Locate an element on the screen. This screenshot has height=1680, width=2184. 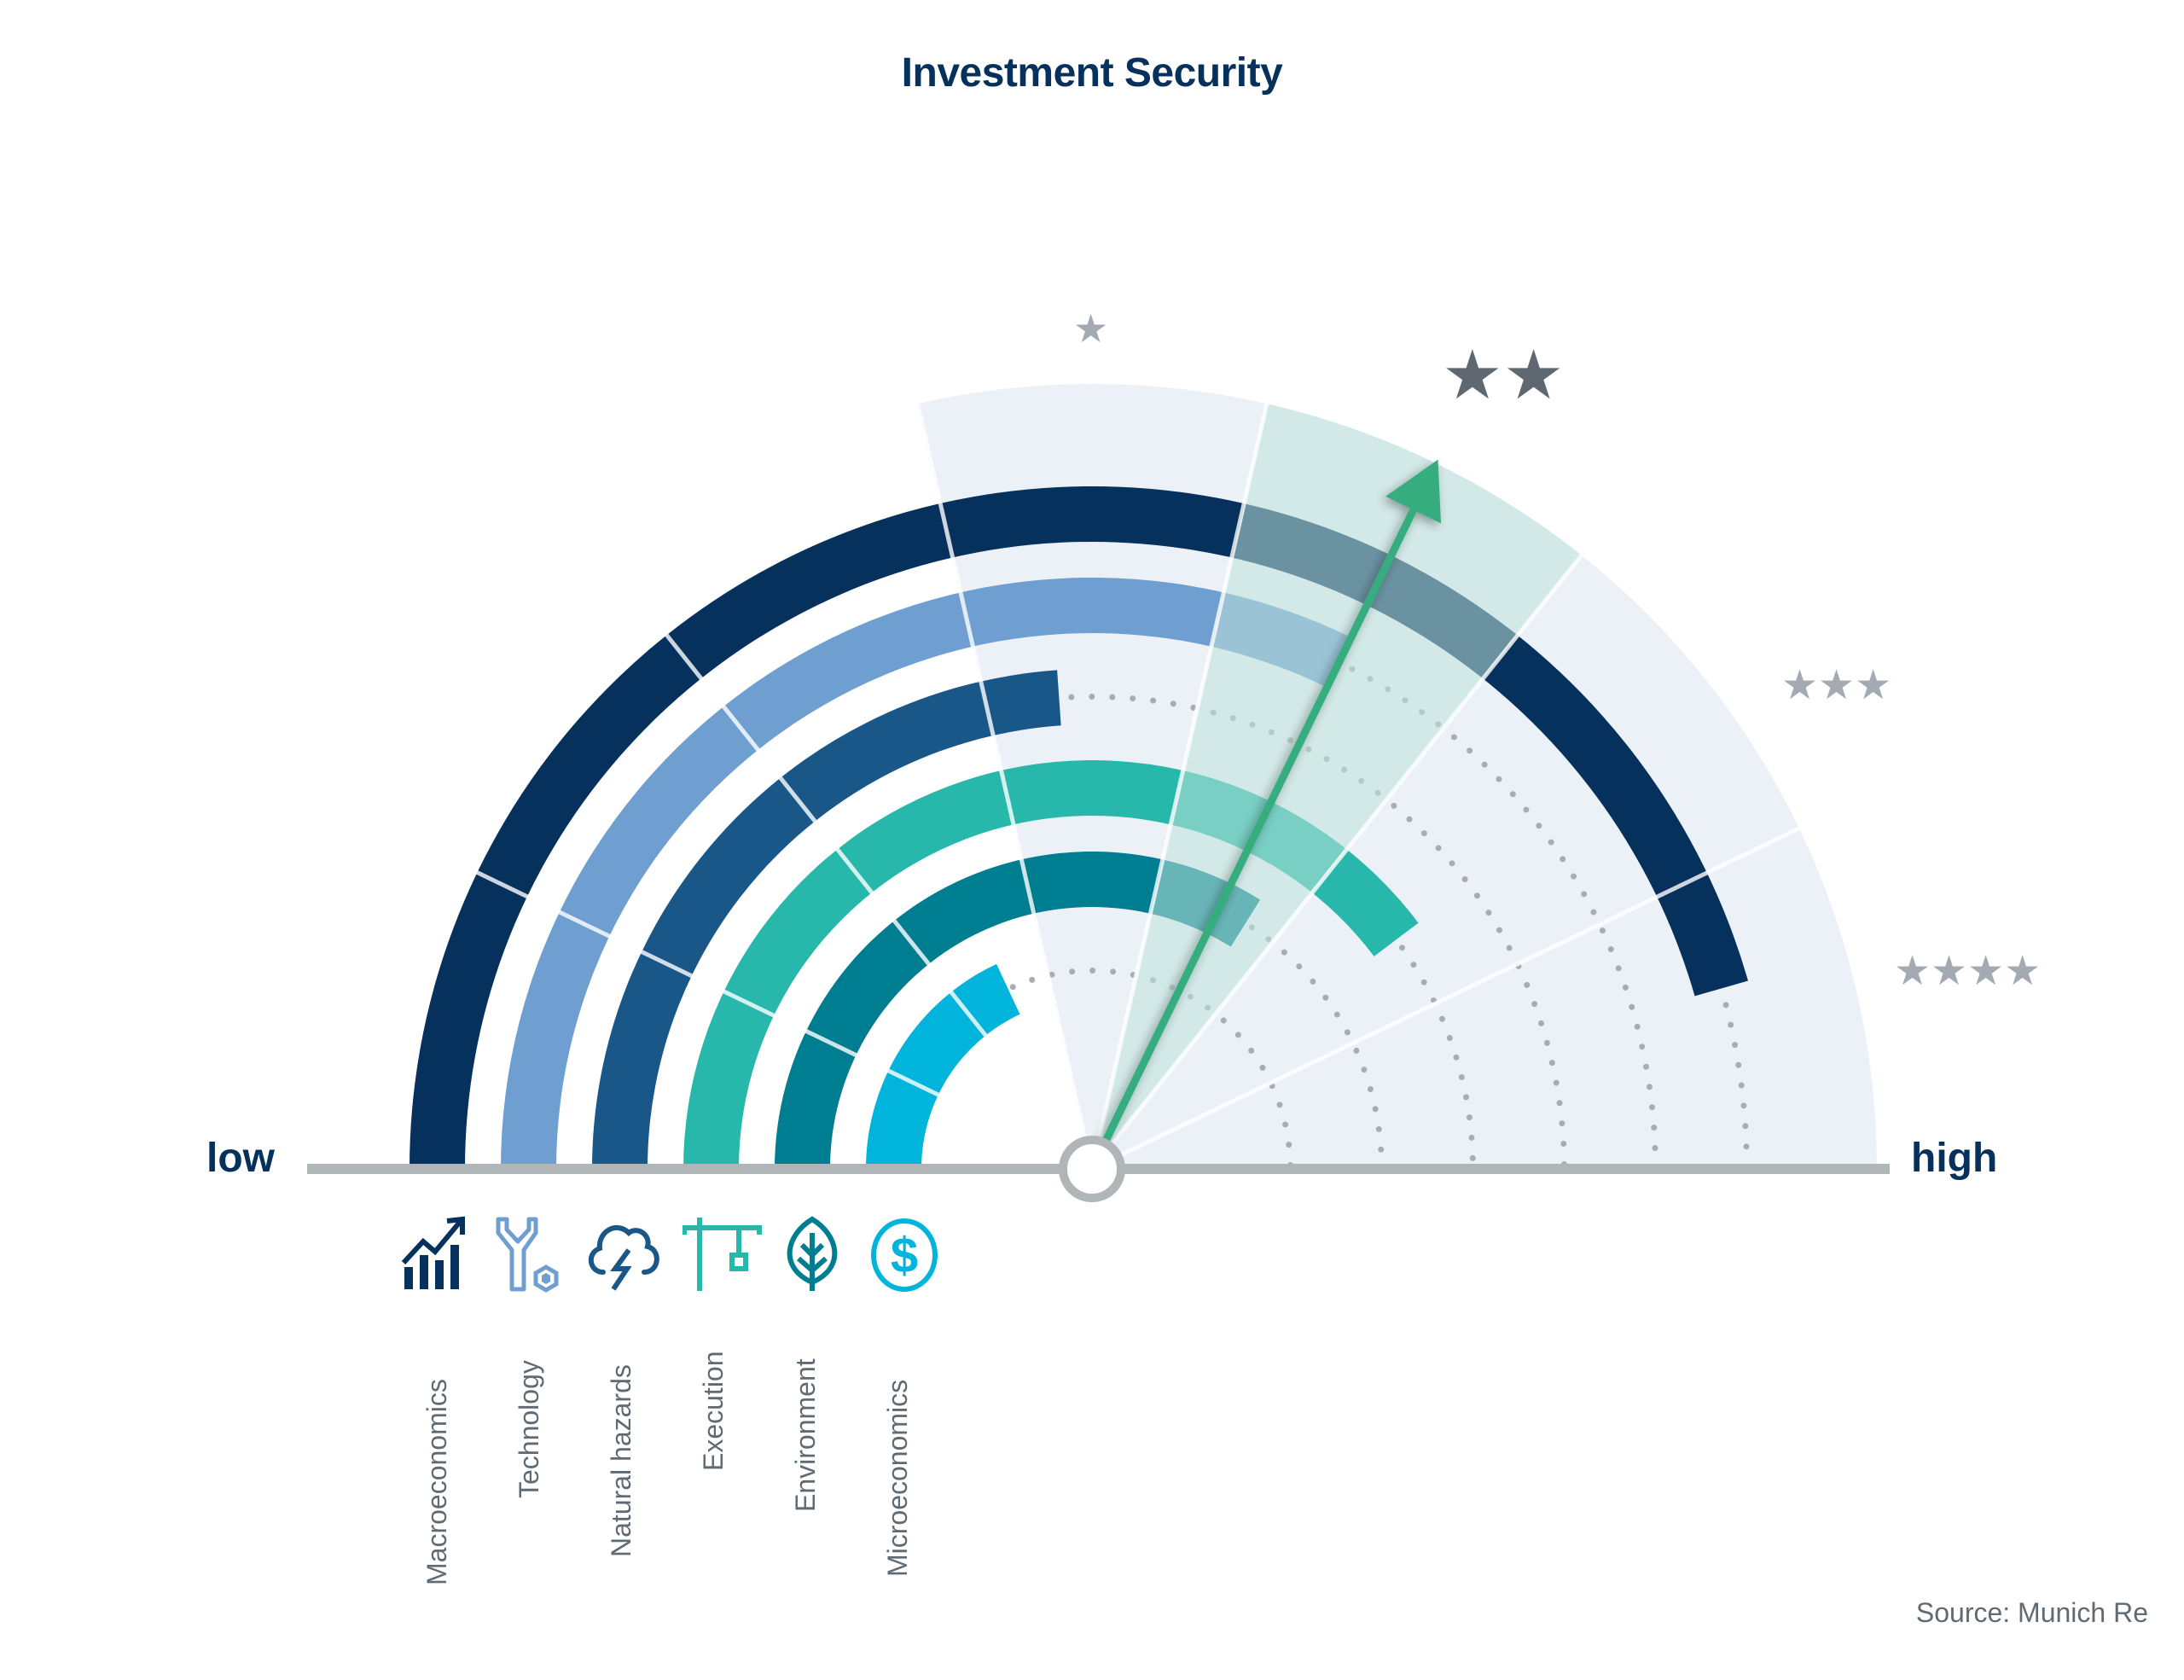
gauge-pivot is located at coordinates (1092, 1169).